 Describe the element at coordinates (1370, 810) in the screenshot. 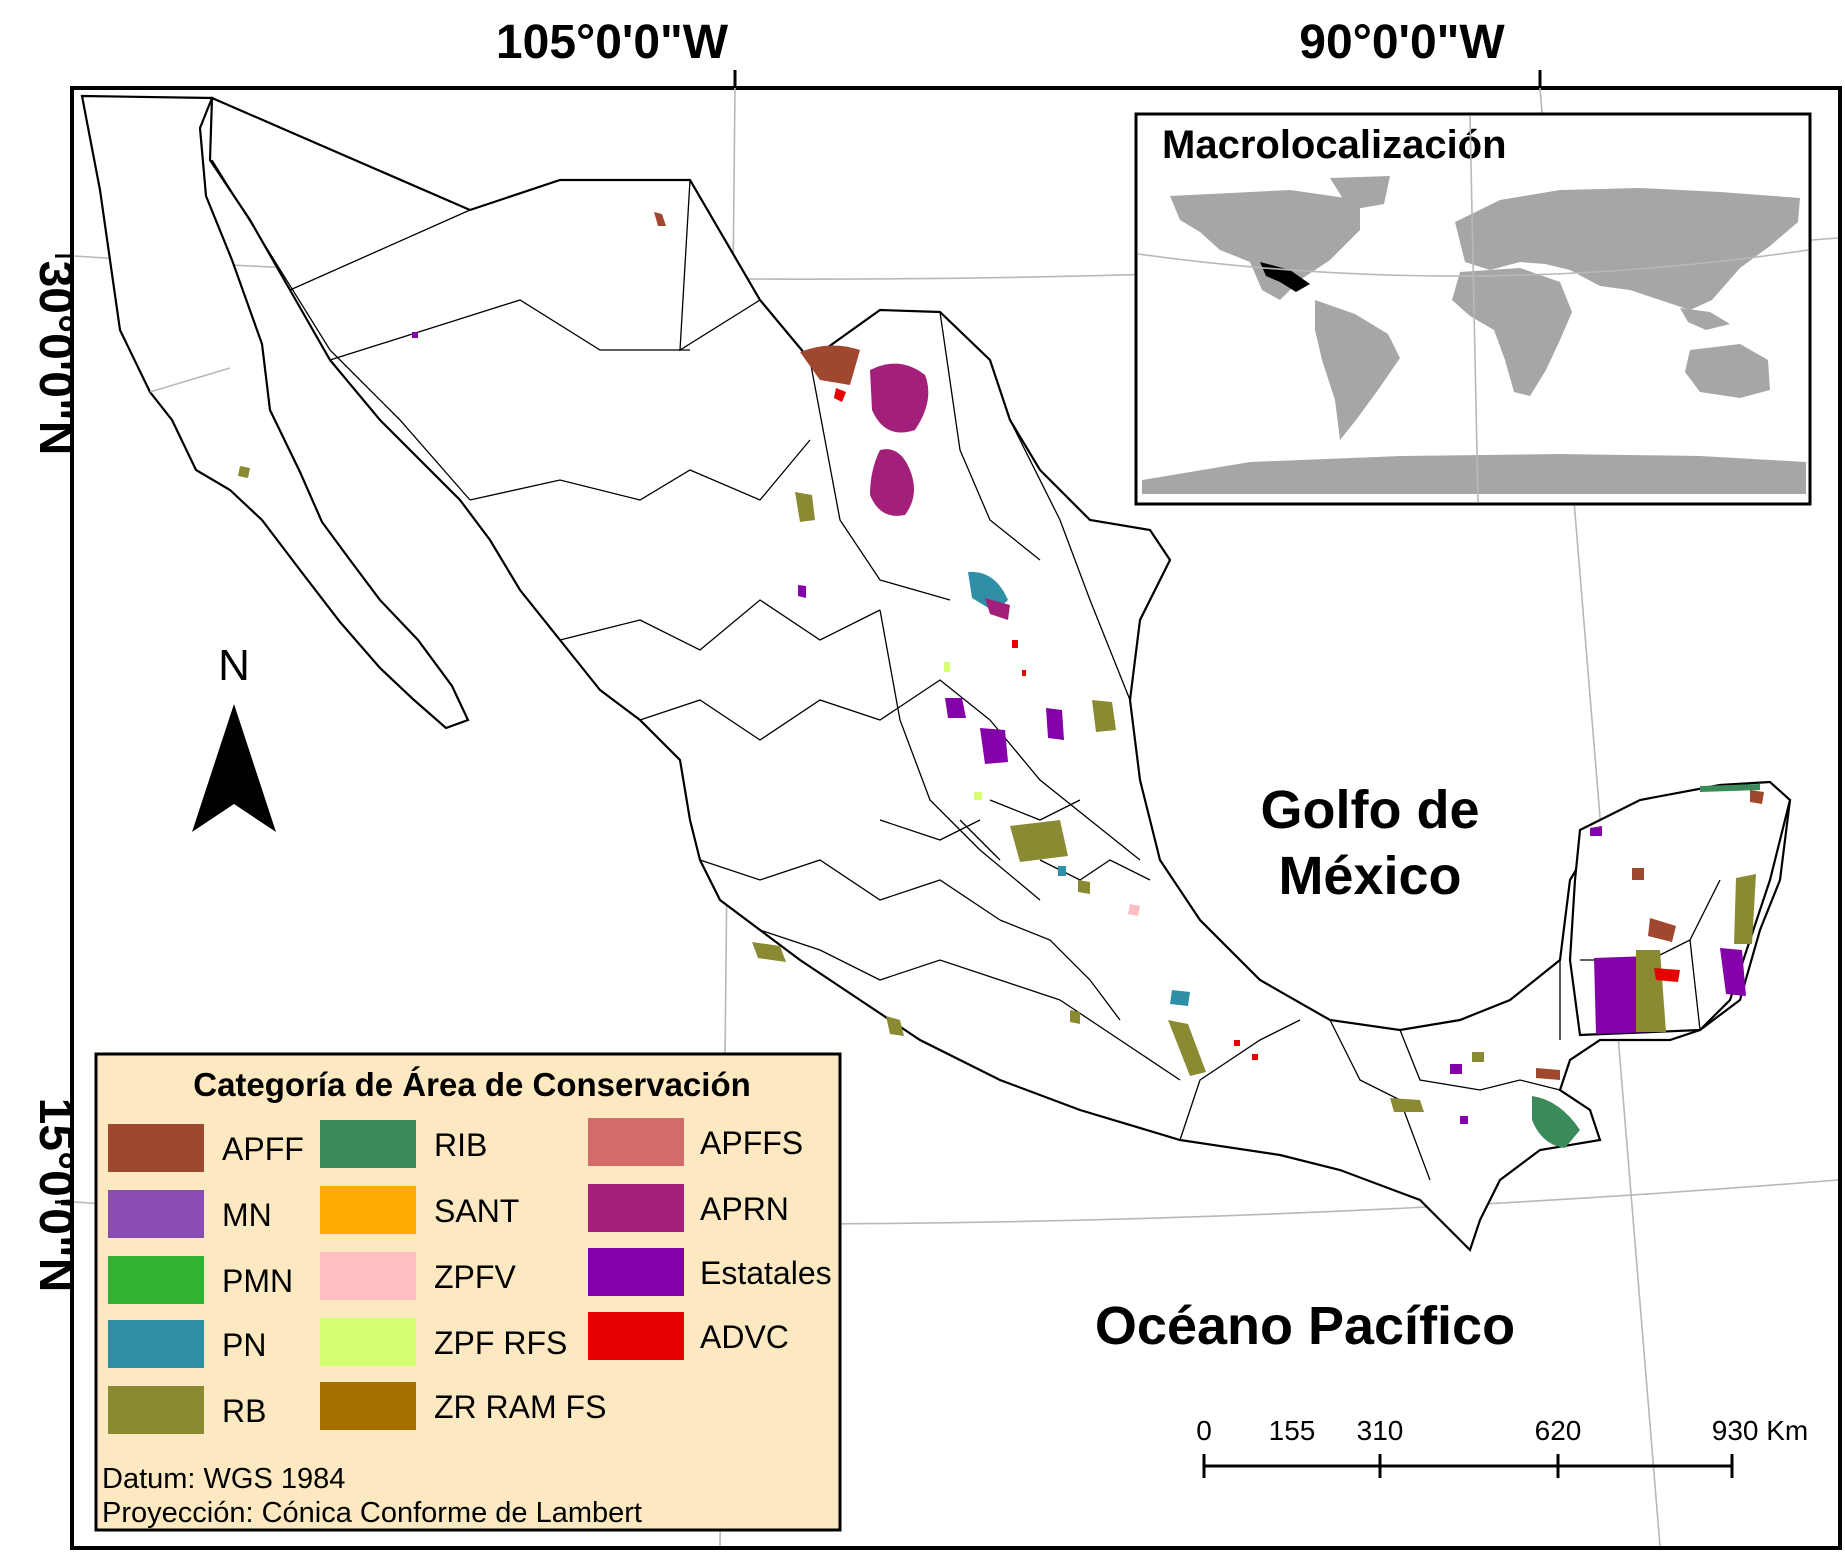

I see `gulf-label-line1: Golfo de` at that location.